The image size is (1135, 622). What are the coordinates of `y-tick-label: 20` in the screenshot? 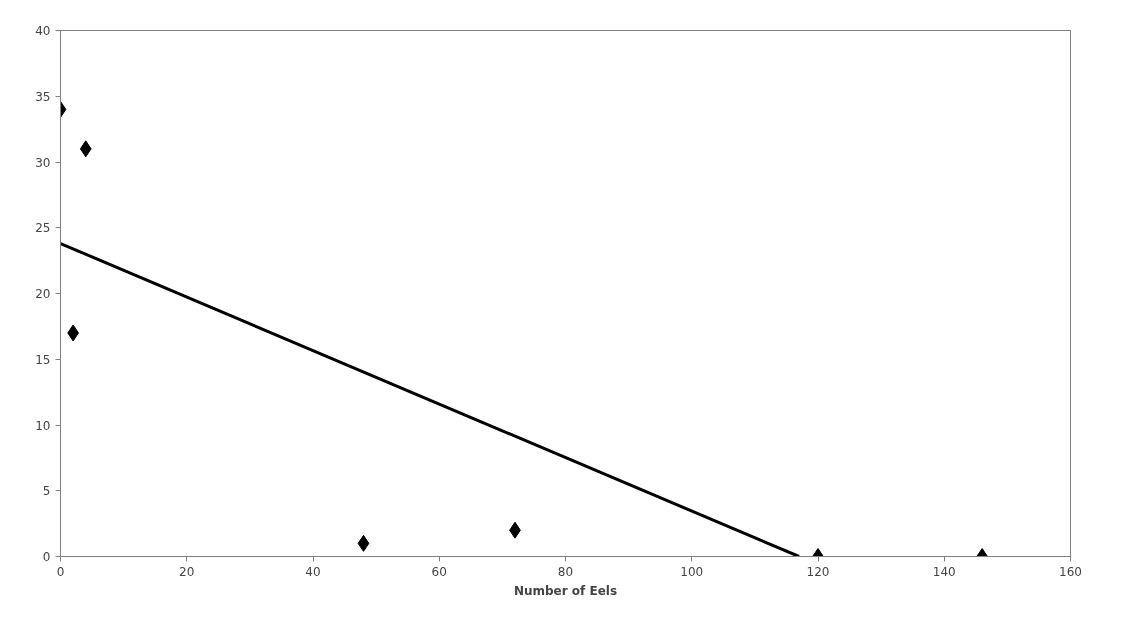 It's located at (43, 294).